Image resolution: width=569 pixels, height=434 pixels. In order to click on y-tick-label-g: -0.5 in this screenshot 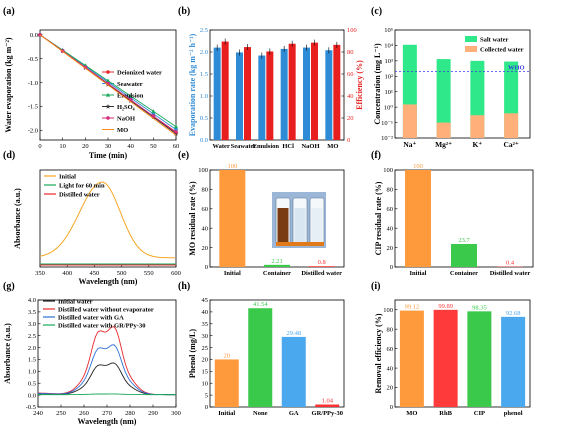, I will do `click(31, 407)`.